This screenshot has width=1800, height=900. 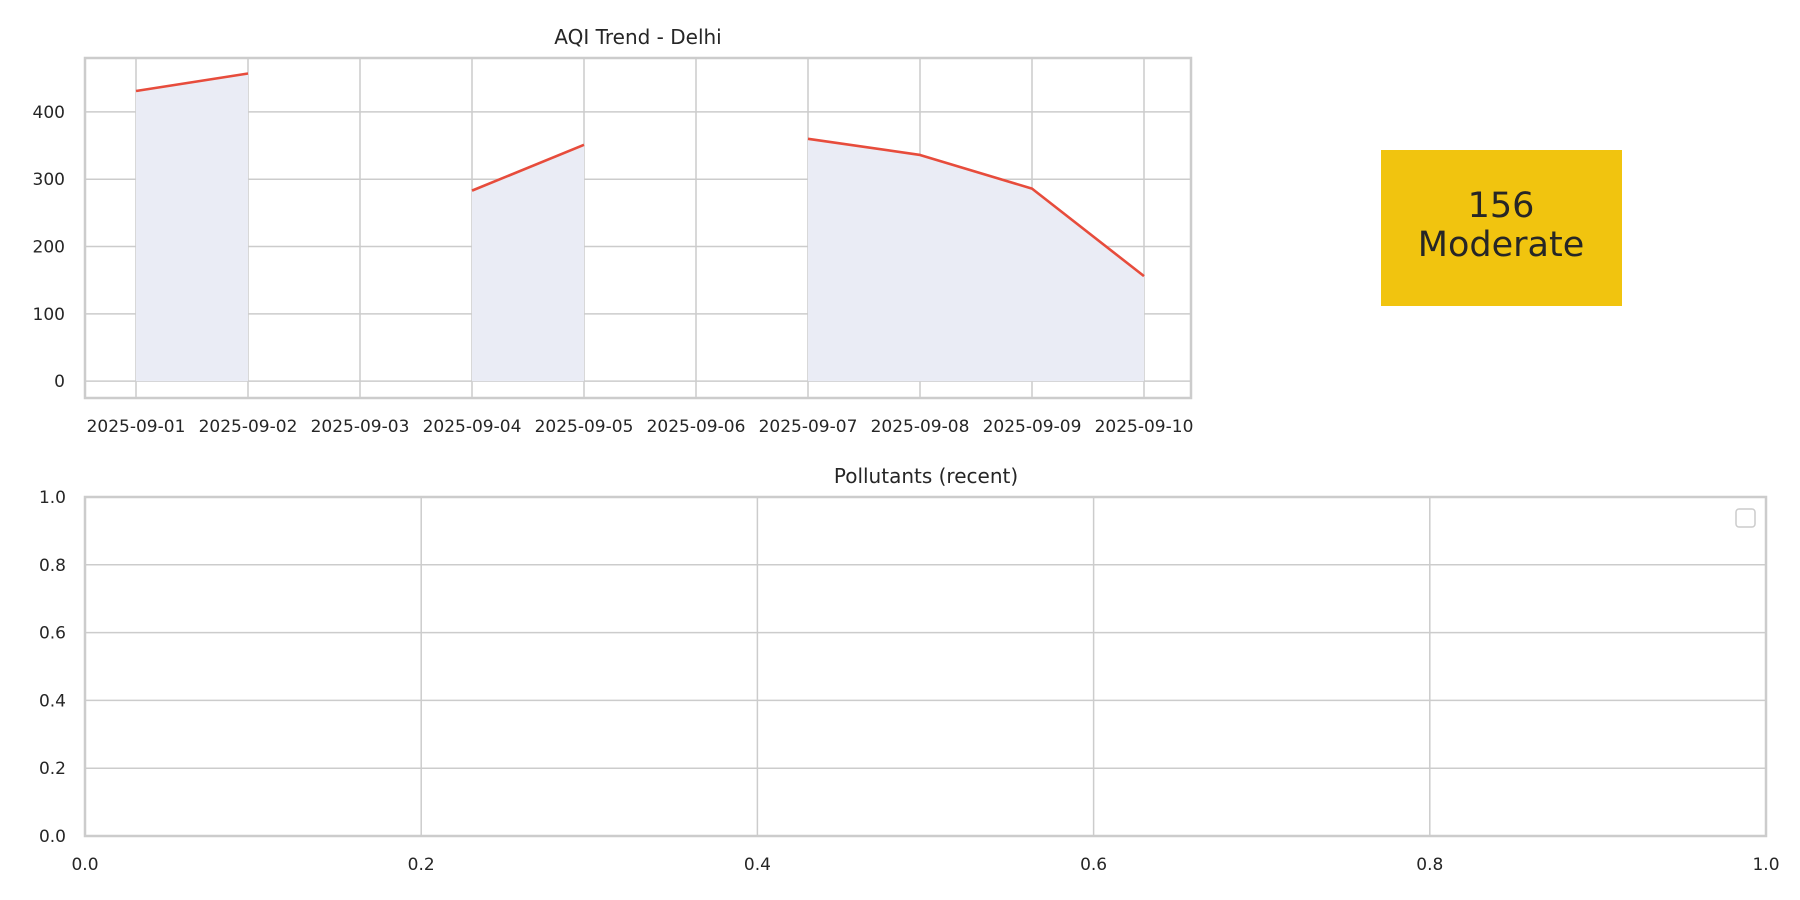 What do you see at coordinates (360, 427) in the screenshot?
I see `aqi-trend-x-tick-label: 2025-09-03` at bounding box center [360, 427].